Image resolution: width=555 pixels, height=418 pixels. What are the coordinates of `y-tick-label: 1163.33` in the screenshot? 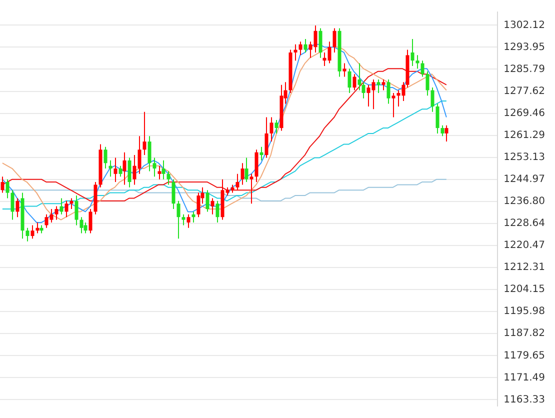 It's located at (525, 400).